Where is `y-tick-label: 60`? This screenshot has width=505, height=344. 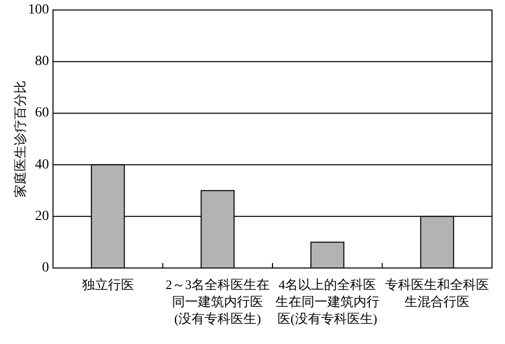 y-tick-label: 60 is located at coordinates (42, 113).